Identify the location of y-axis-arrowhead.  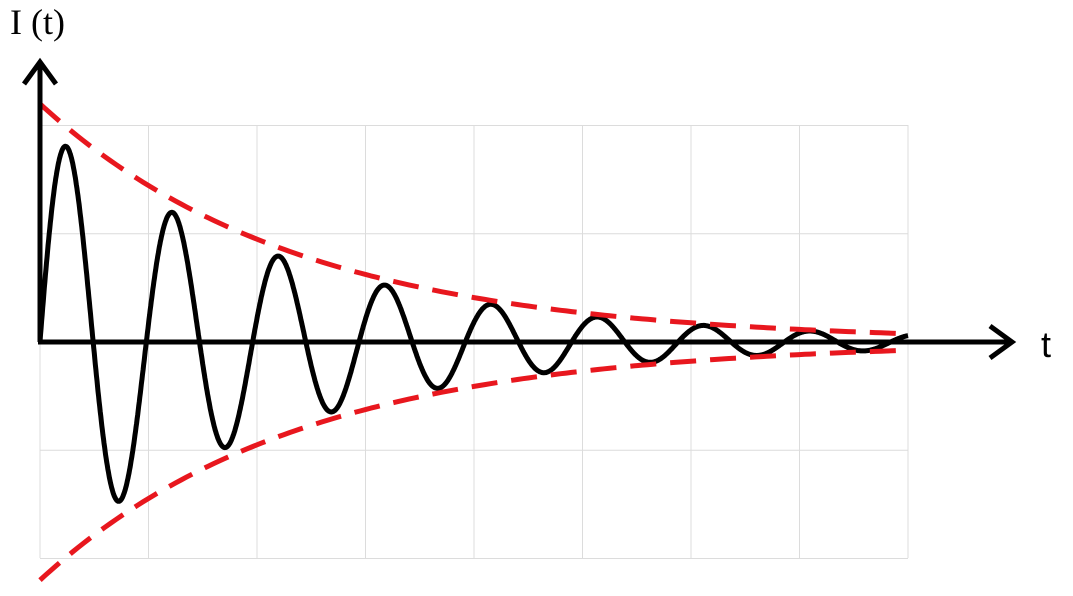
(40, 71).